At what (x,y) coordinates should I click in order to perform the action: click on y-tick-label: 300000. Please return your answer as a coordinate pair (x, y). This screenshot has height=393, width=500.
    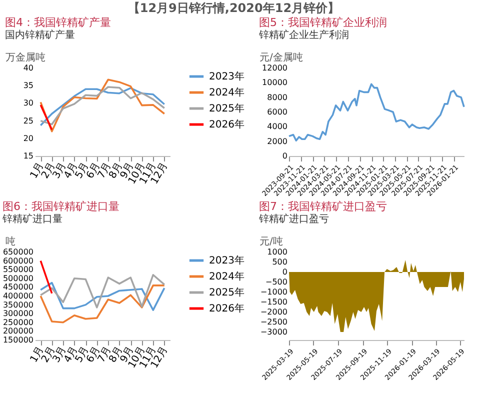
    Looking at the image, I should click on (18, 313).